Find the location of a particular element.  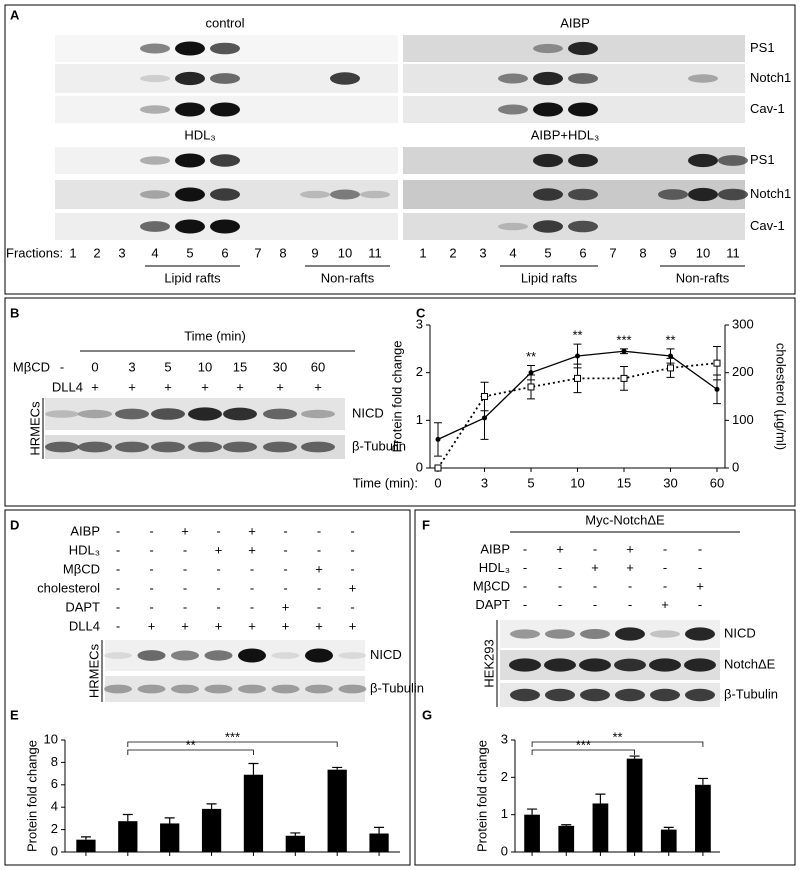

treatment-label: cholesterol is located at coordinates (68, 587).